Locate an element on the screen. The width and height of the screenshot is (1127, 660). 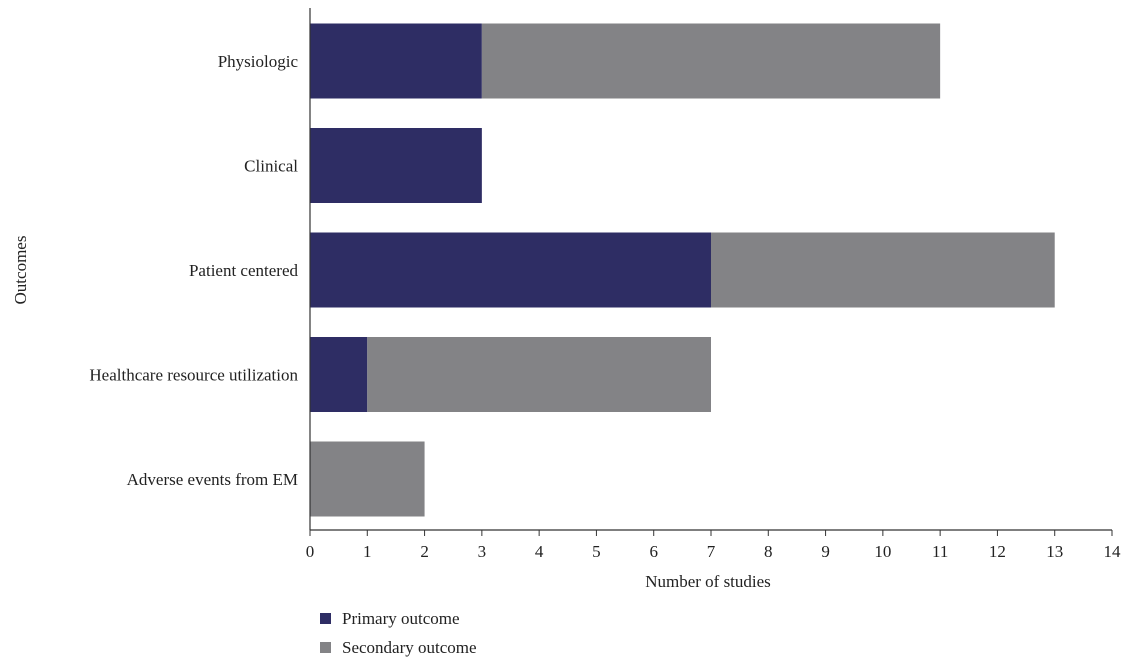
legend: Primary outcome Secondary outcome is located at coordinates (398, 633).